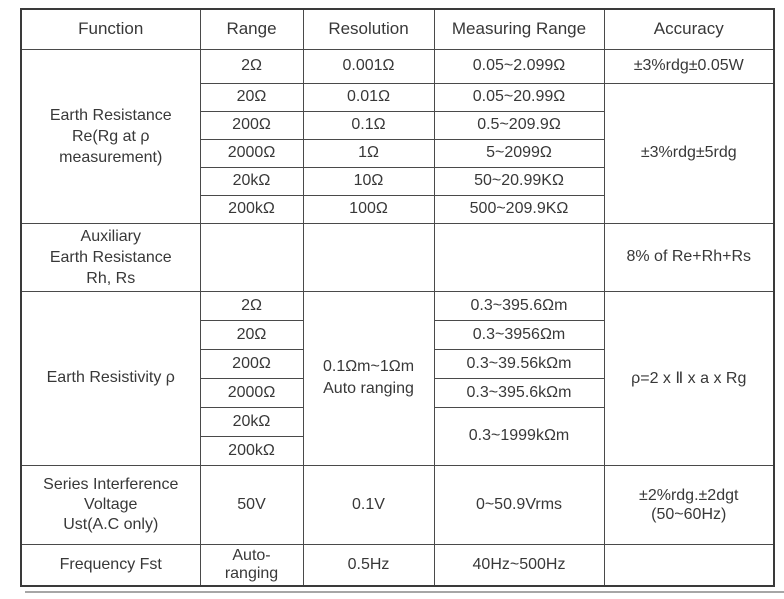  I want to click on measuring-range-cell: 40Hz~500Hz, so click(519, 565).